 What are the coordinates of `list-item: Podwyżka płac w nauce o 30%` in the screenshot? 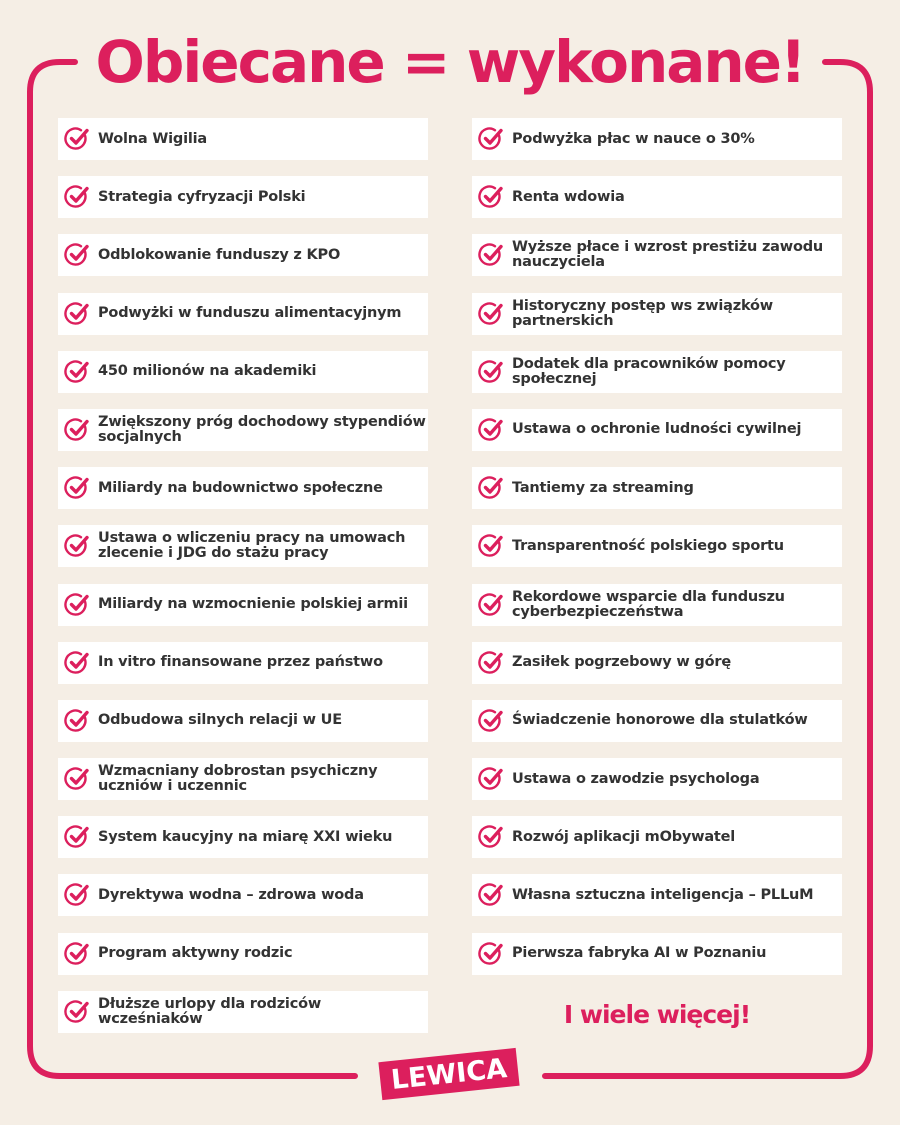 It's located at (657, 139).